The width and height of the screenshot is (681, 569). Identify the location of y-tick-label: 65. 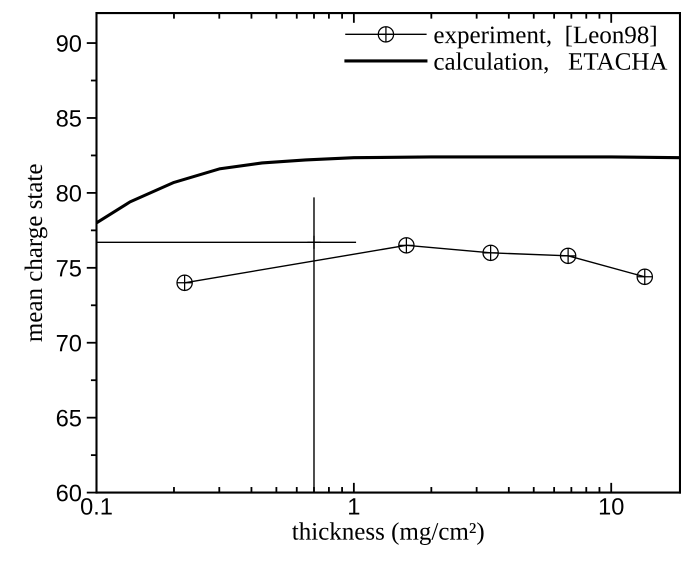
(68, 418).